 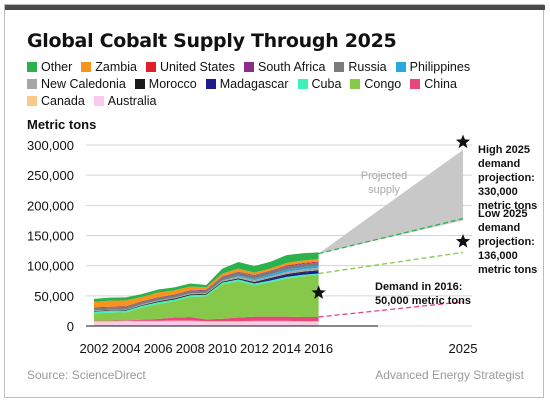 I want to click on area-zambia, so click(x=206, y=283).